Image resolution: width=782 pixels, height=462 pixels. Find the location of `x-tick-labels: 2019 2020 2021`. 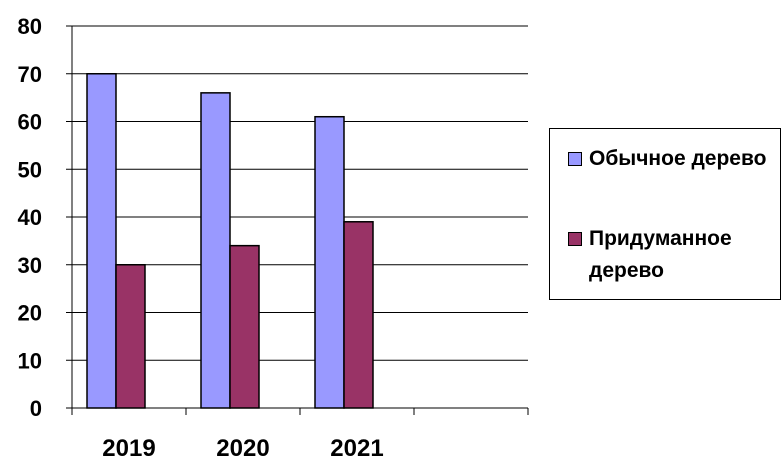

x-tick-labels: 2019 2020 2021 is located at coordinates (242, 448).